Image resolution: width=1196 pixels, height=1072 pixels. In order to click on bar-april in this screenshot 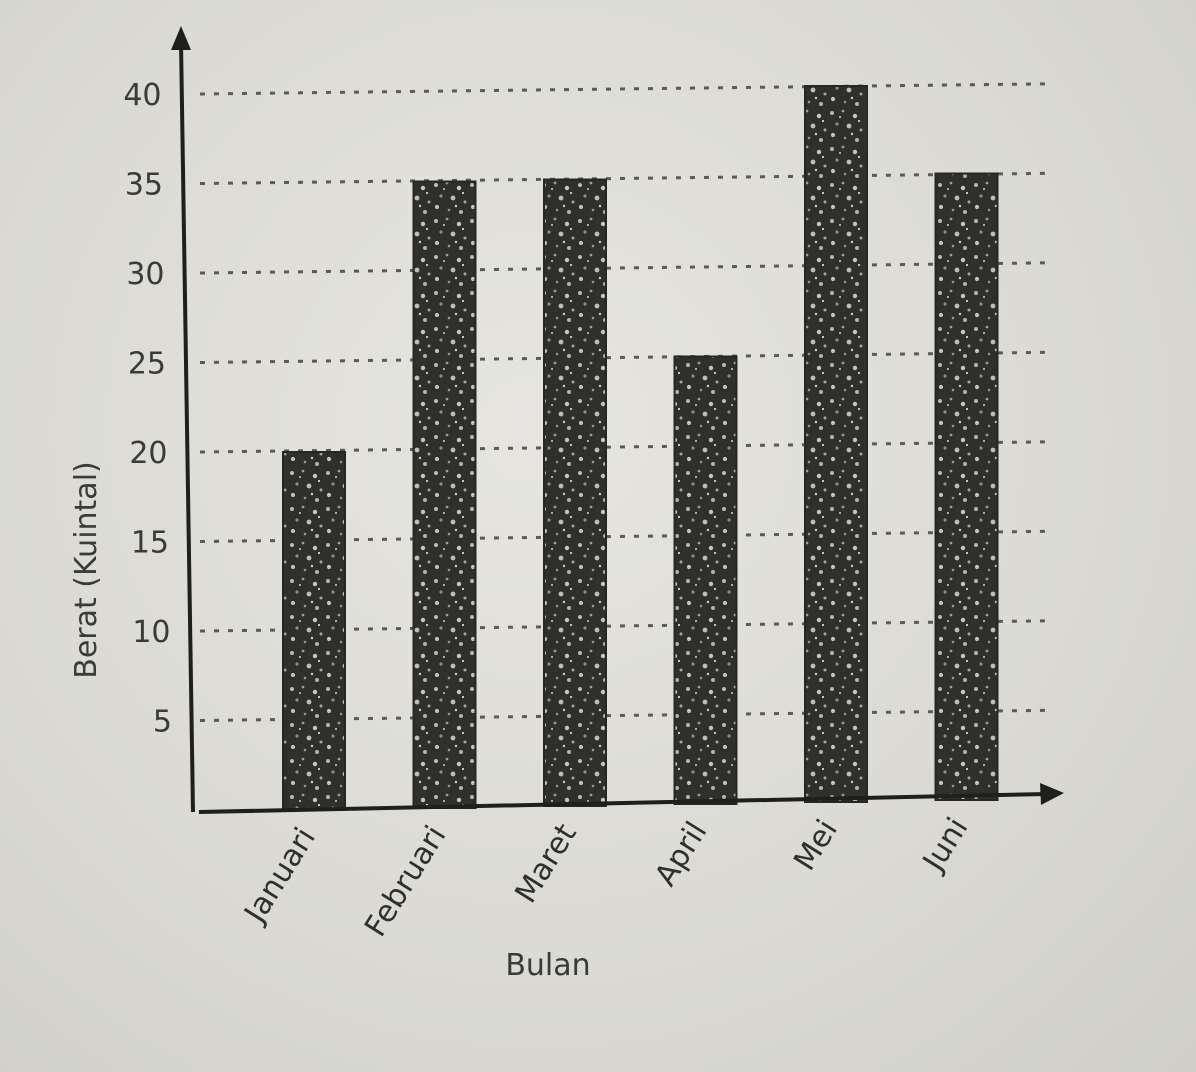, I will do `click(705, 580)`.